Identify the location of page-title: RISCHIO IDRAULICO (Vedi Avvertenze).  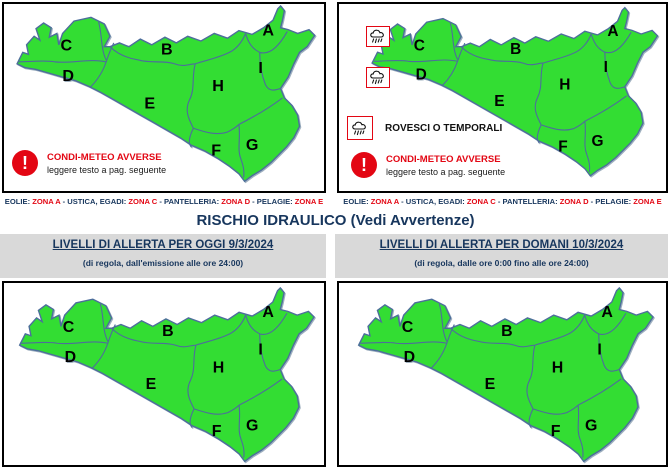
(335, 220).